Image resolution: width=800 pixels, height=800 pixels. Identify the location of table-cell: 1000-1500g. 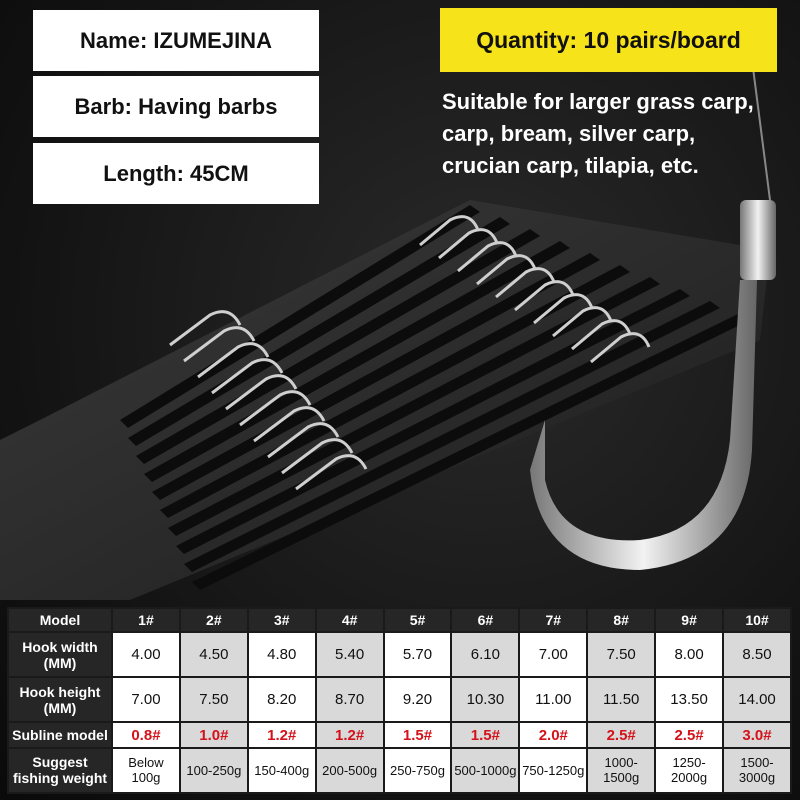
(621, 770).